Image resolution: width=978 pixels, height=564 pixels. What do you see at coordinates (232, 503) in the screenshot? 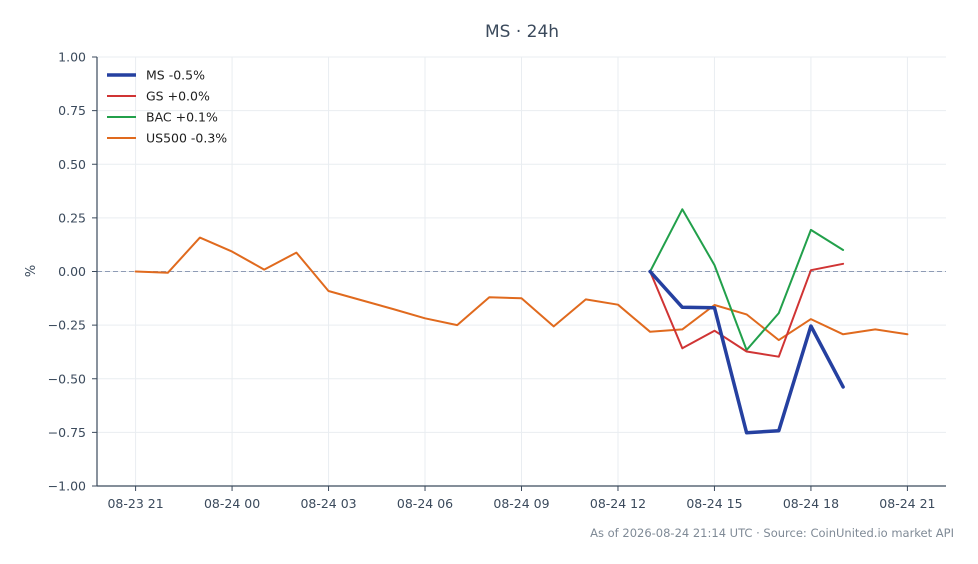
I see `x-tick-label: 08-24 00` at bounding box center [232, 503].